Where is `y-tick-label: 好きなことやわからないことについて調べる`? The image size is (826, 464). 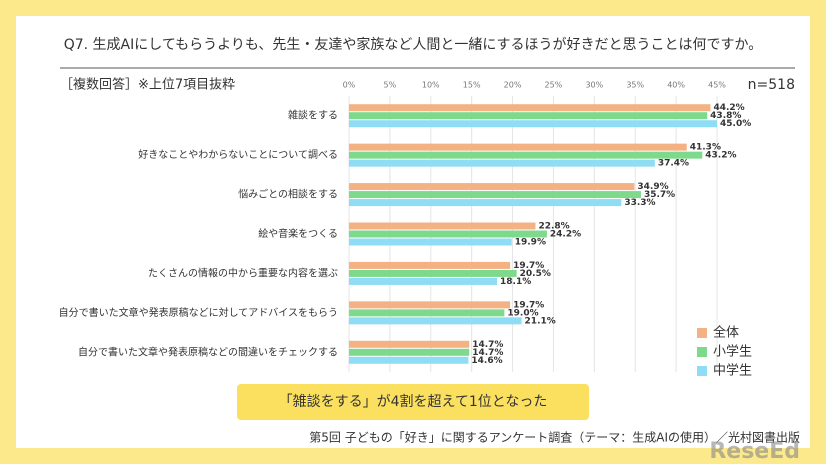
y-tick-label: 好きなことやわからないことについて調べる is located at coordinates (238, 154).